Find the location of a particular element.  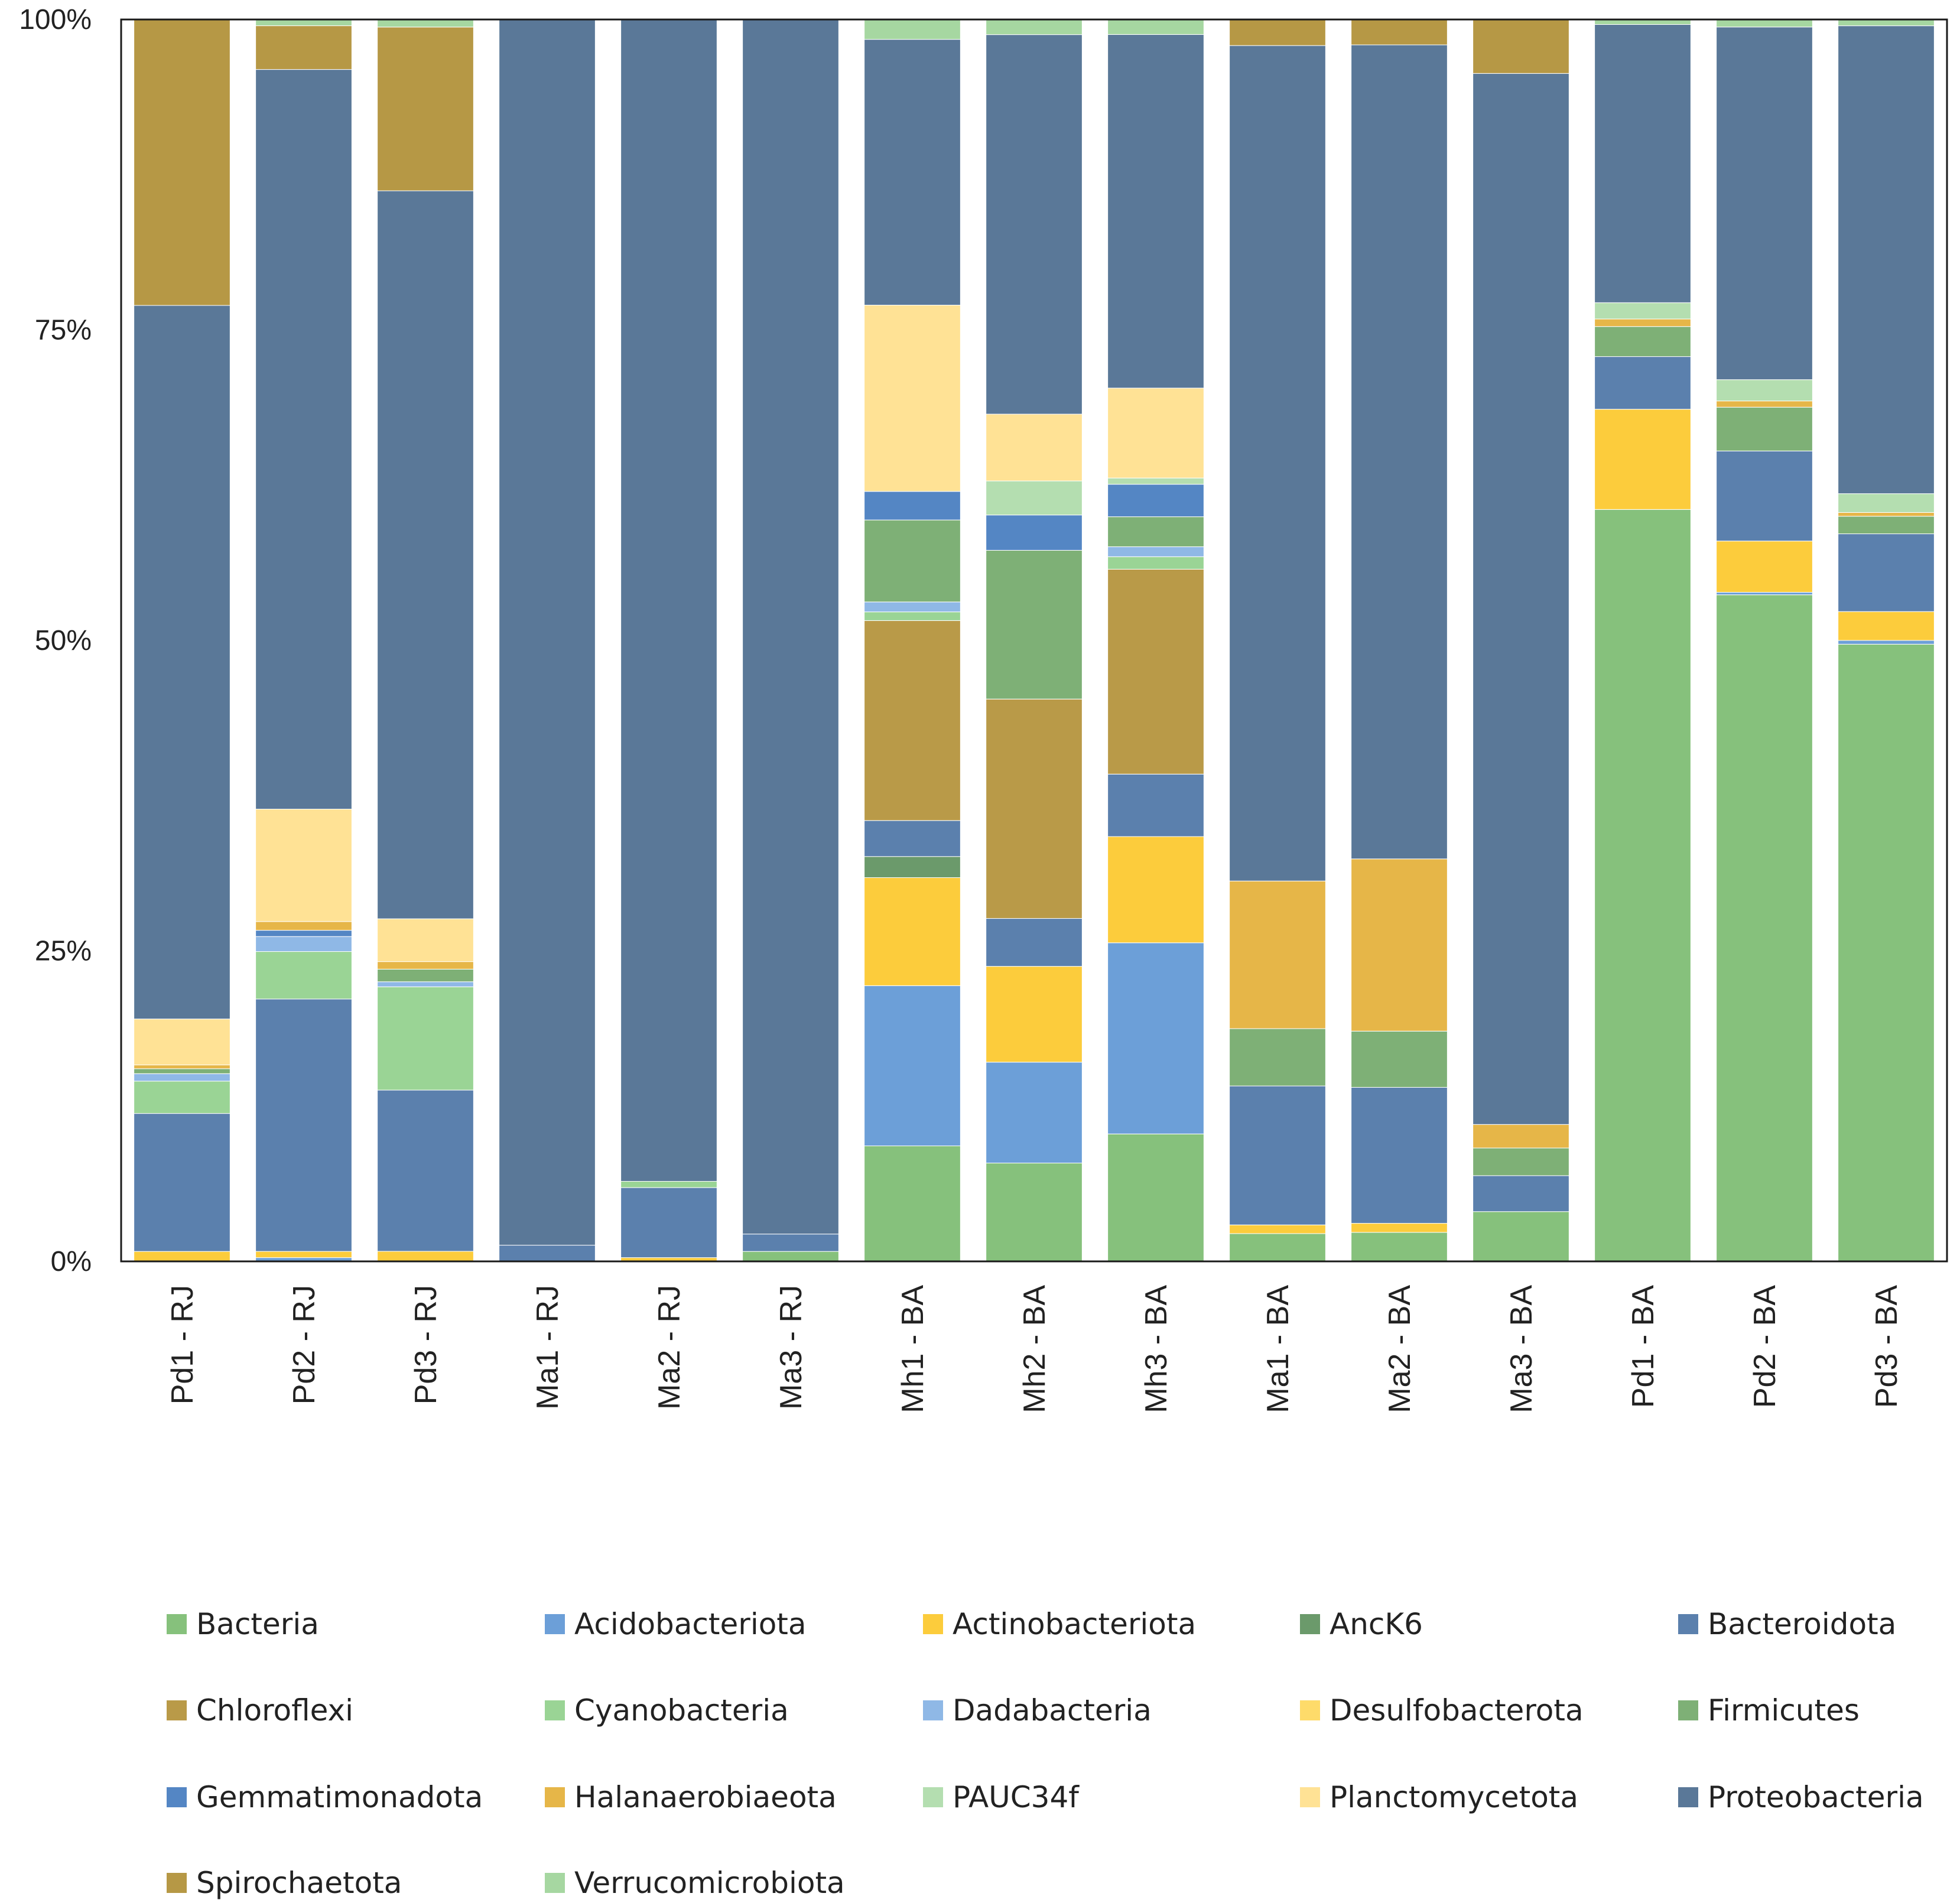

legend-item: AncK6 is located at coordinates (1361, 1624).